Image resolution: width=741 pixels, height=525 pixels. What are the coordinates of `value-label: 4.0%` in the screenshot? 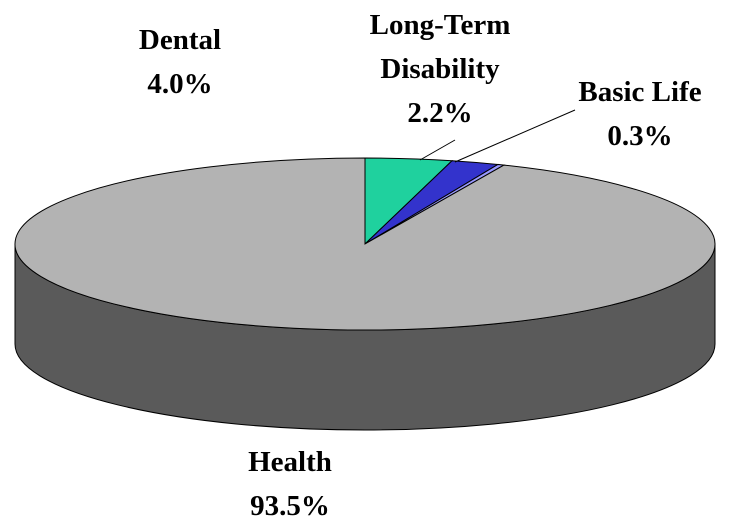 It's located at (180, 84).